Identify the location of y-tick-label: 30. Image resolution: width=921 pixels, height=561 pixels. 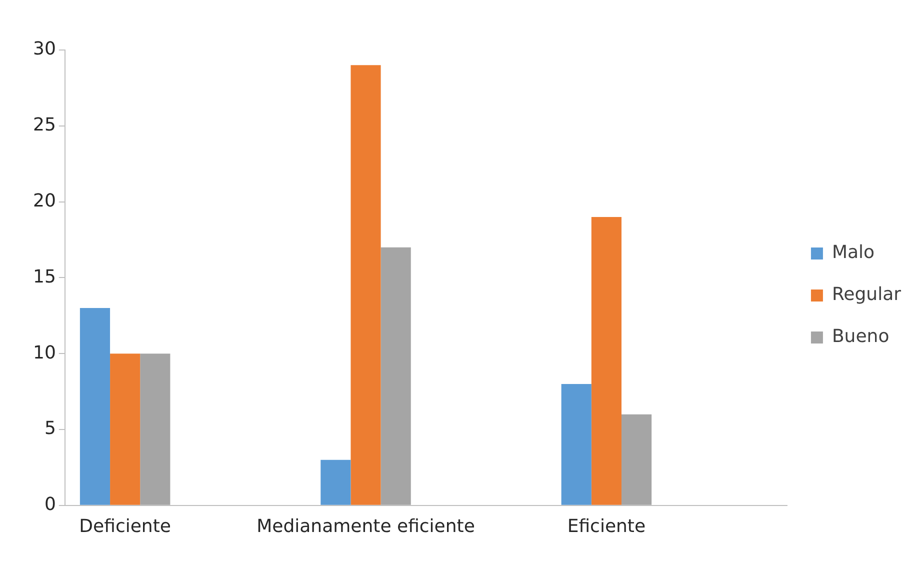
(44, 49).